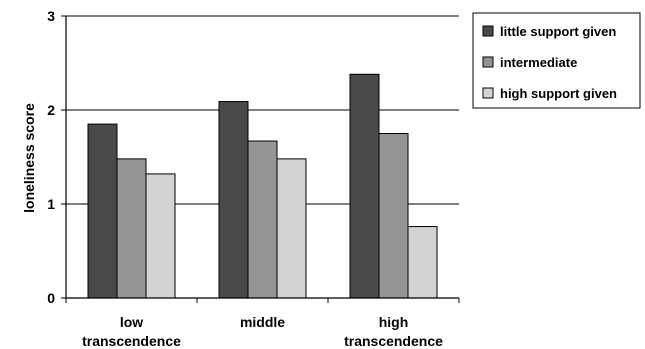 The image size is (645, 349). What do you see at coordinates (51, 16) in the screenshot?
I see `y-tick-label: 3` at bounding box center [51, 16].